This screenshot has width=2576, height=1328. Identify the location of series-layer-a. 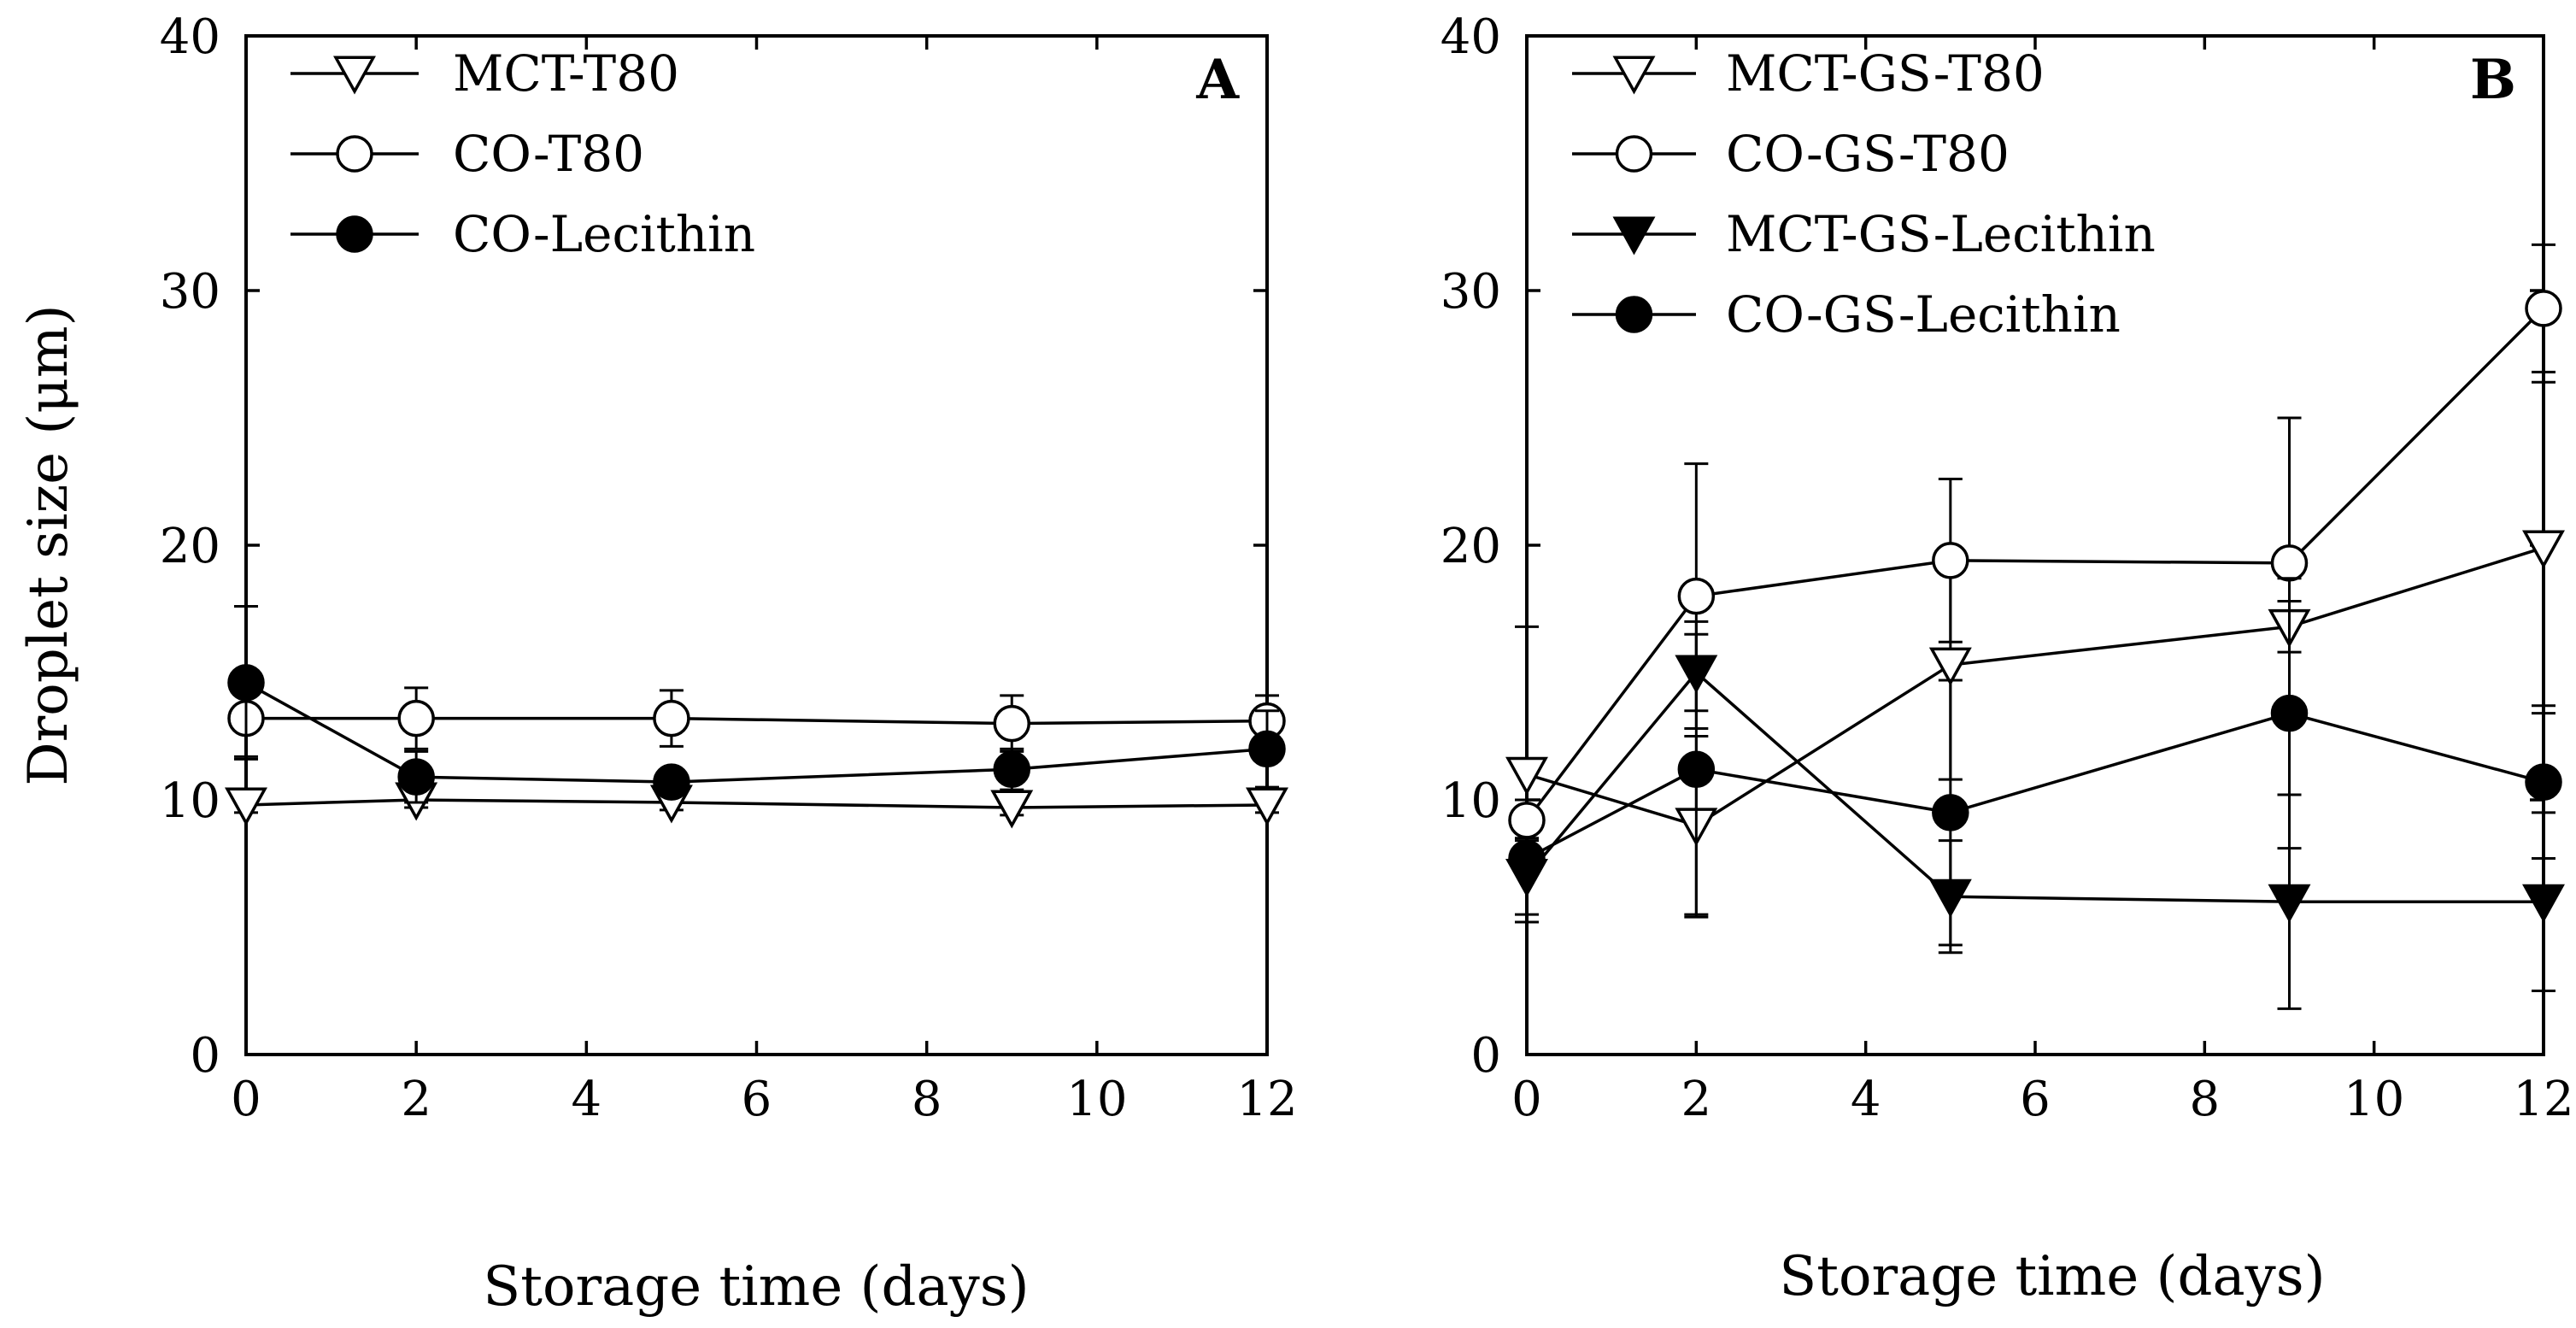
(756, 717).